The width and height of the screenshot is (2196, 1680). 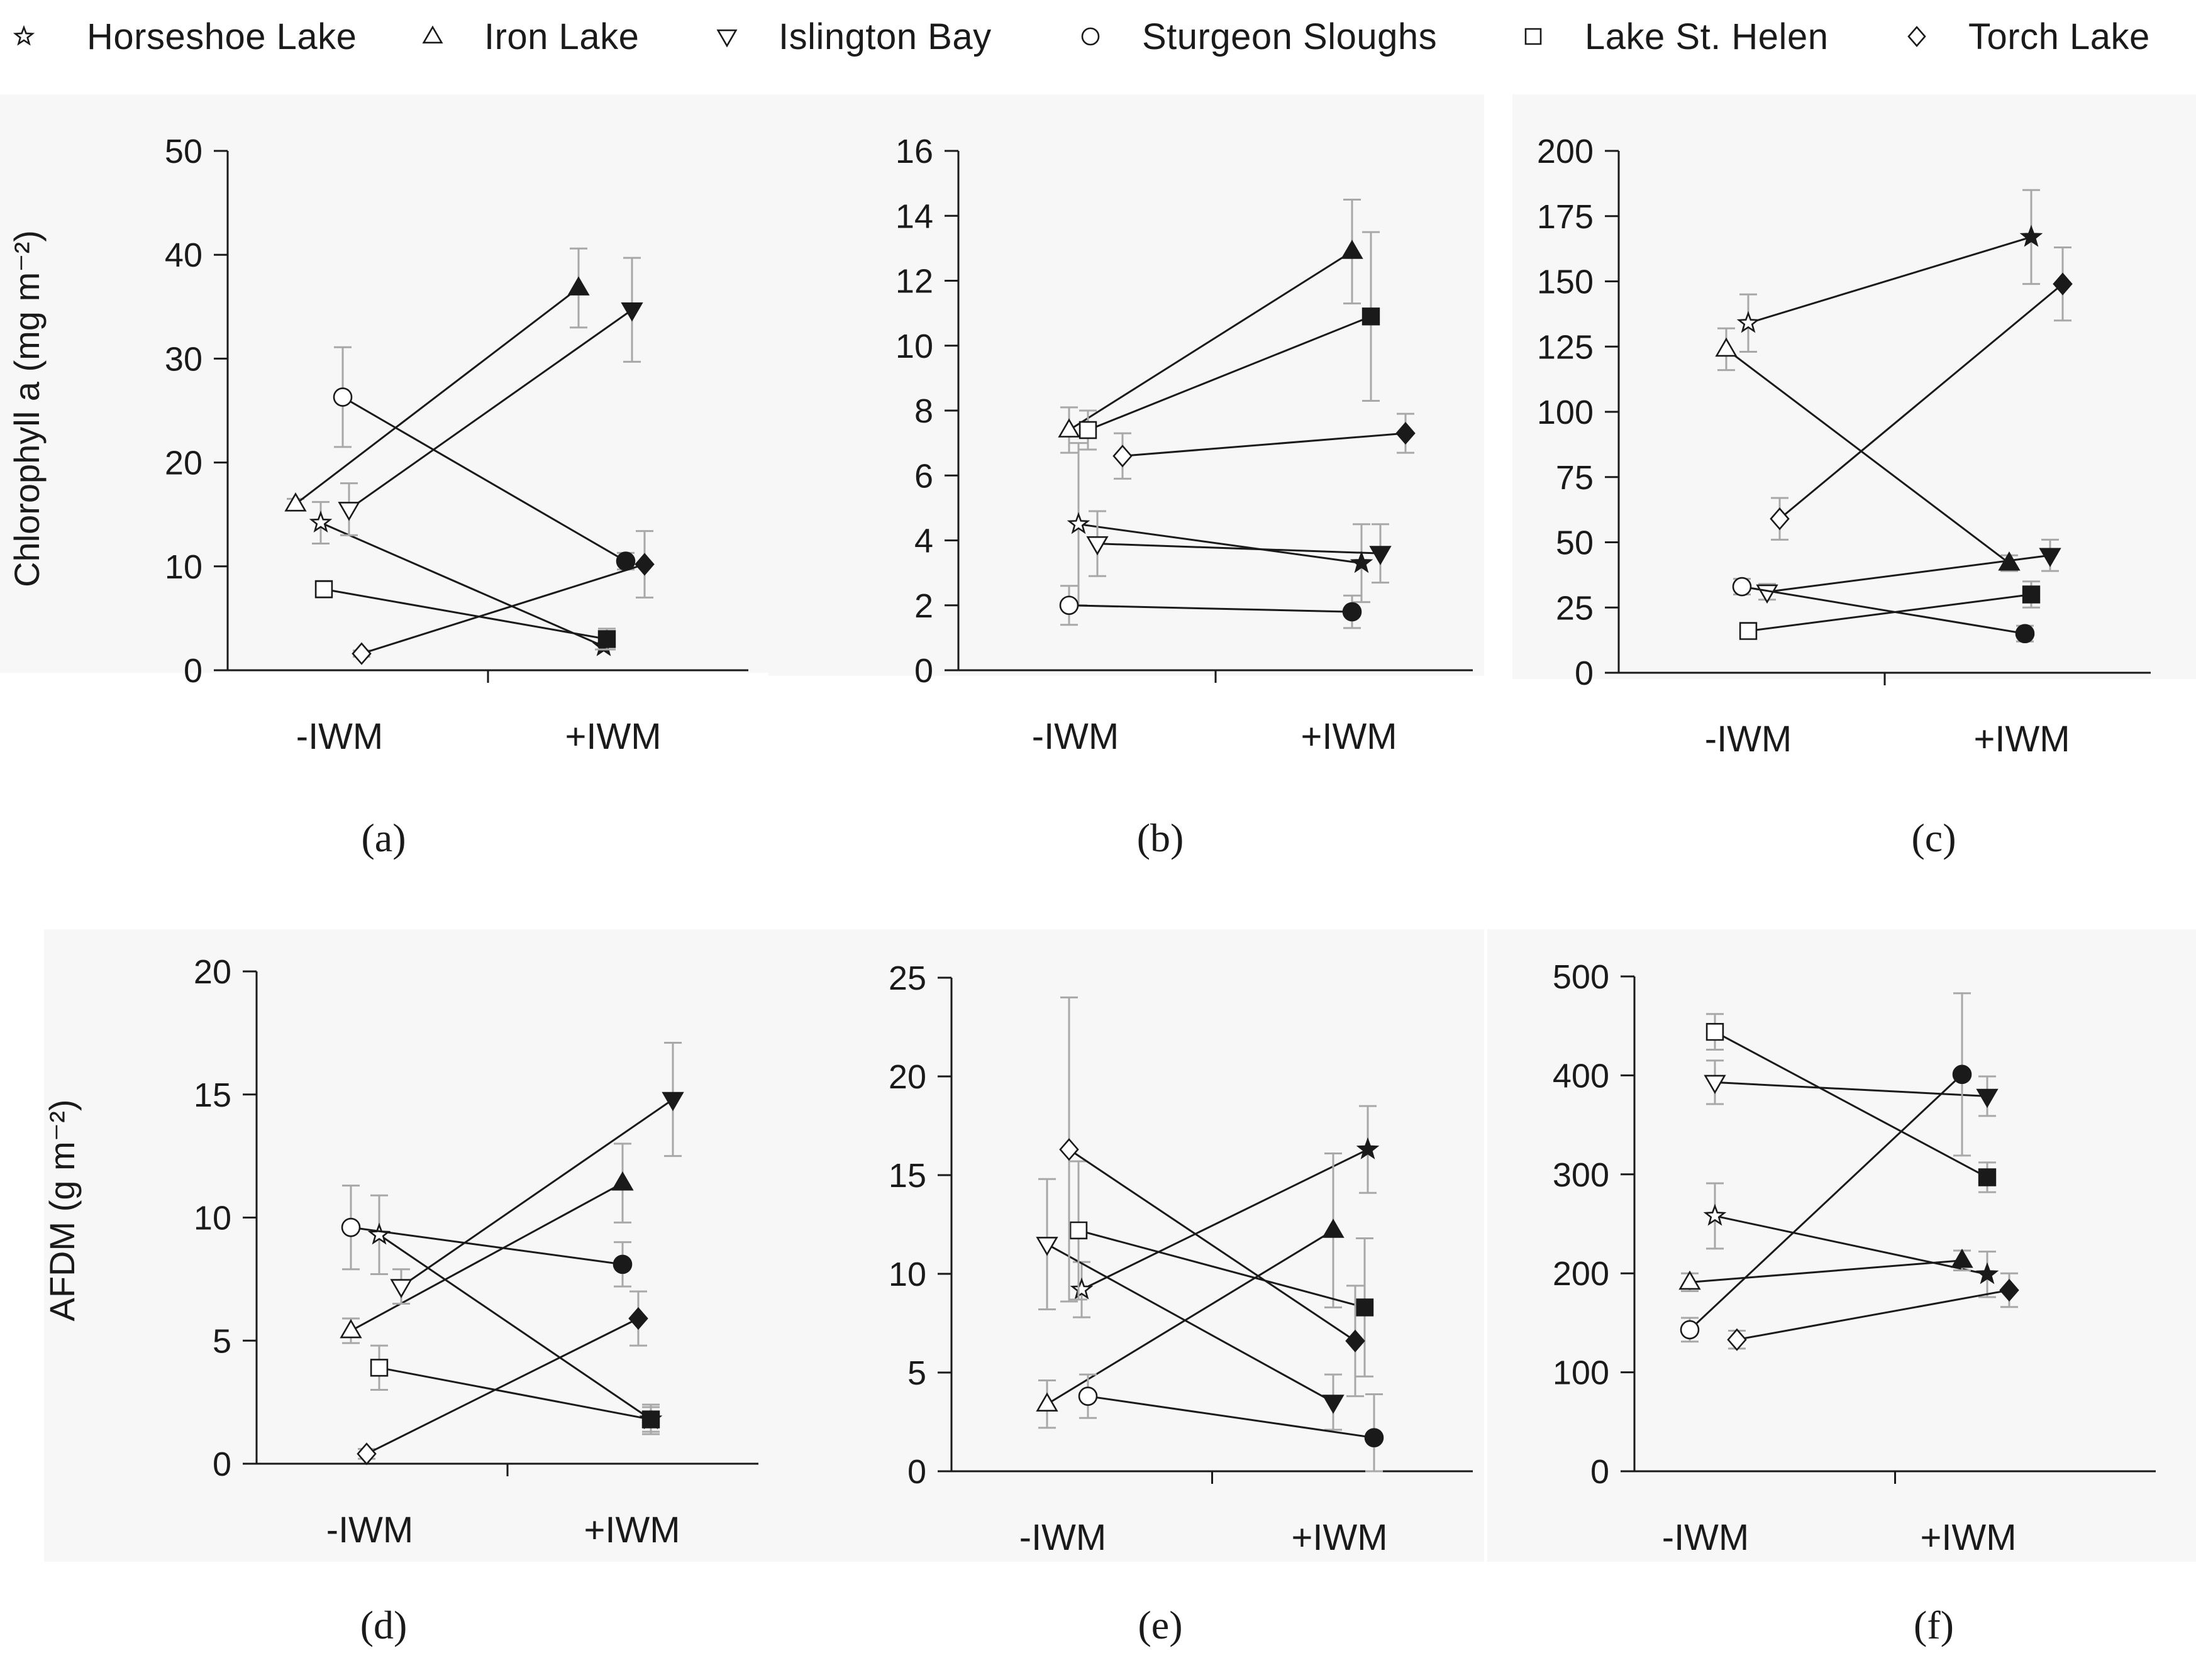 I want to click on y-tick-label: 200, so click(x=1581, y=1274).